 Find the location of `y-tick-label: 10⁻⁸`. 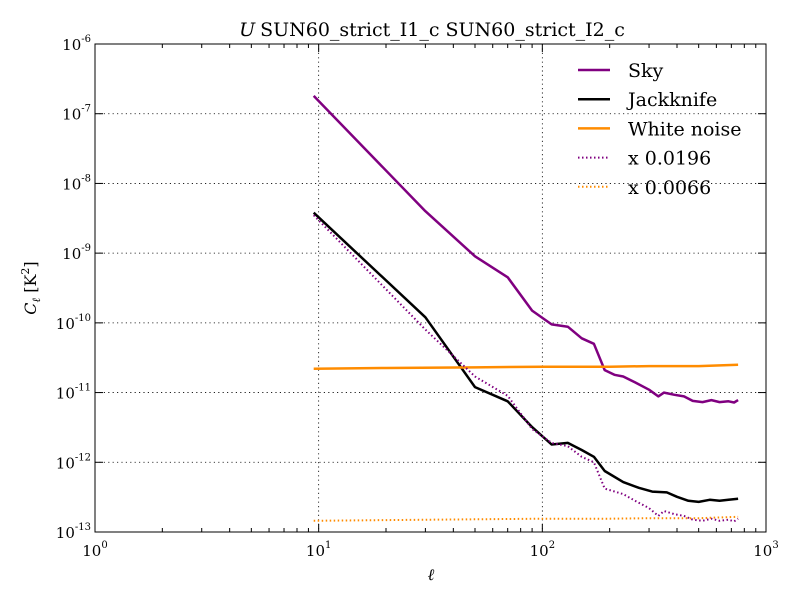

y-tick-label: 10⁻⁸ is located at coordinates (76, 183).